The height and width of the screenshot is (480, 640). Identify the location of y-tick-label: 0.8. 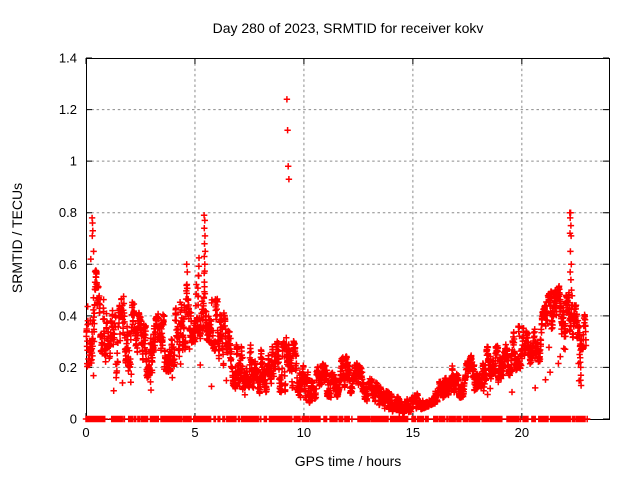
(68, 212).